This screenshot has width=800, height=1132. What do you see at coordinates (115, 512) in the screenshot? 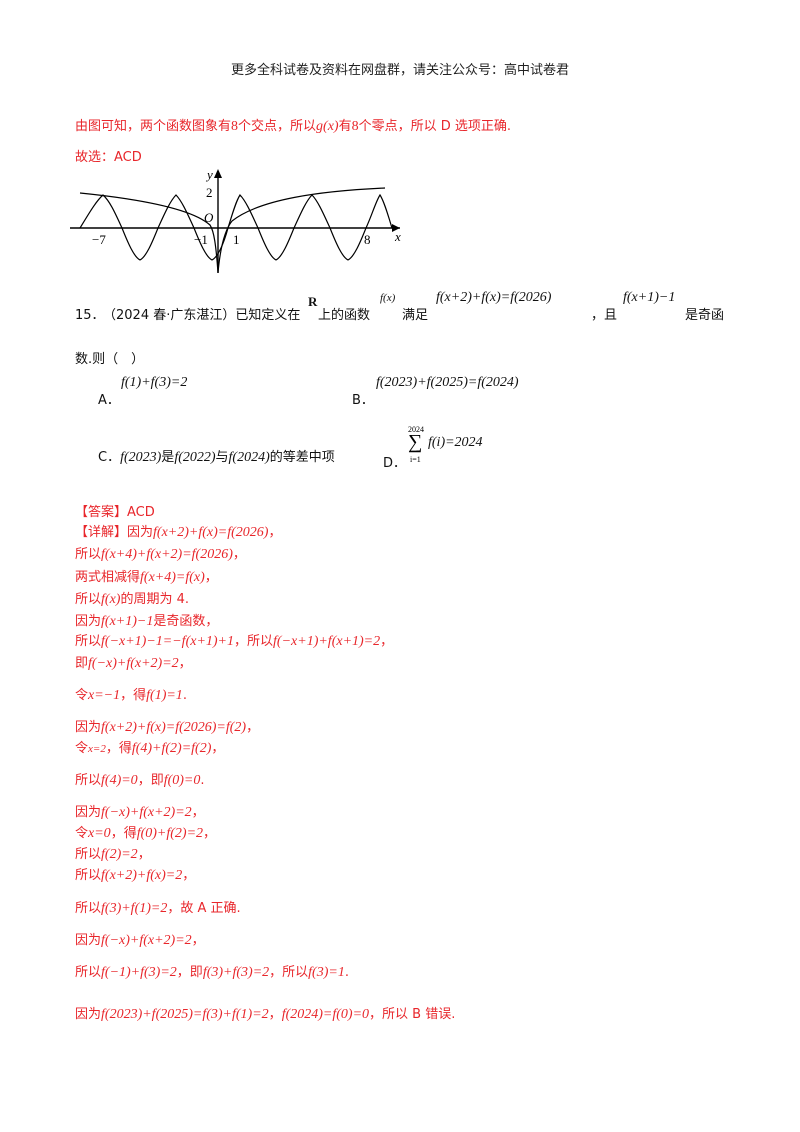
I see `answer-label: 【答案】ACD` at bounding box center [115, 512].